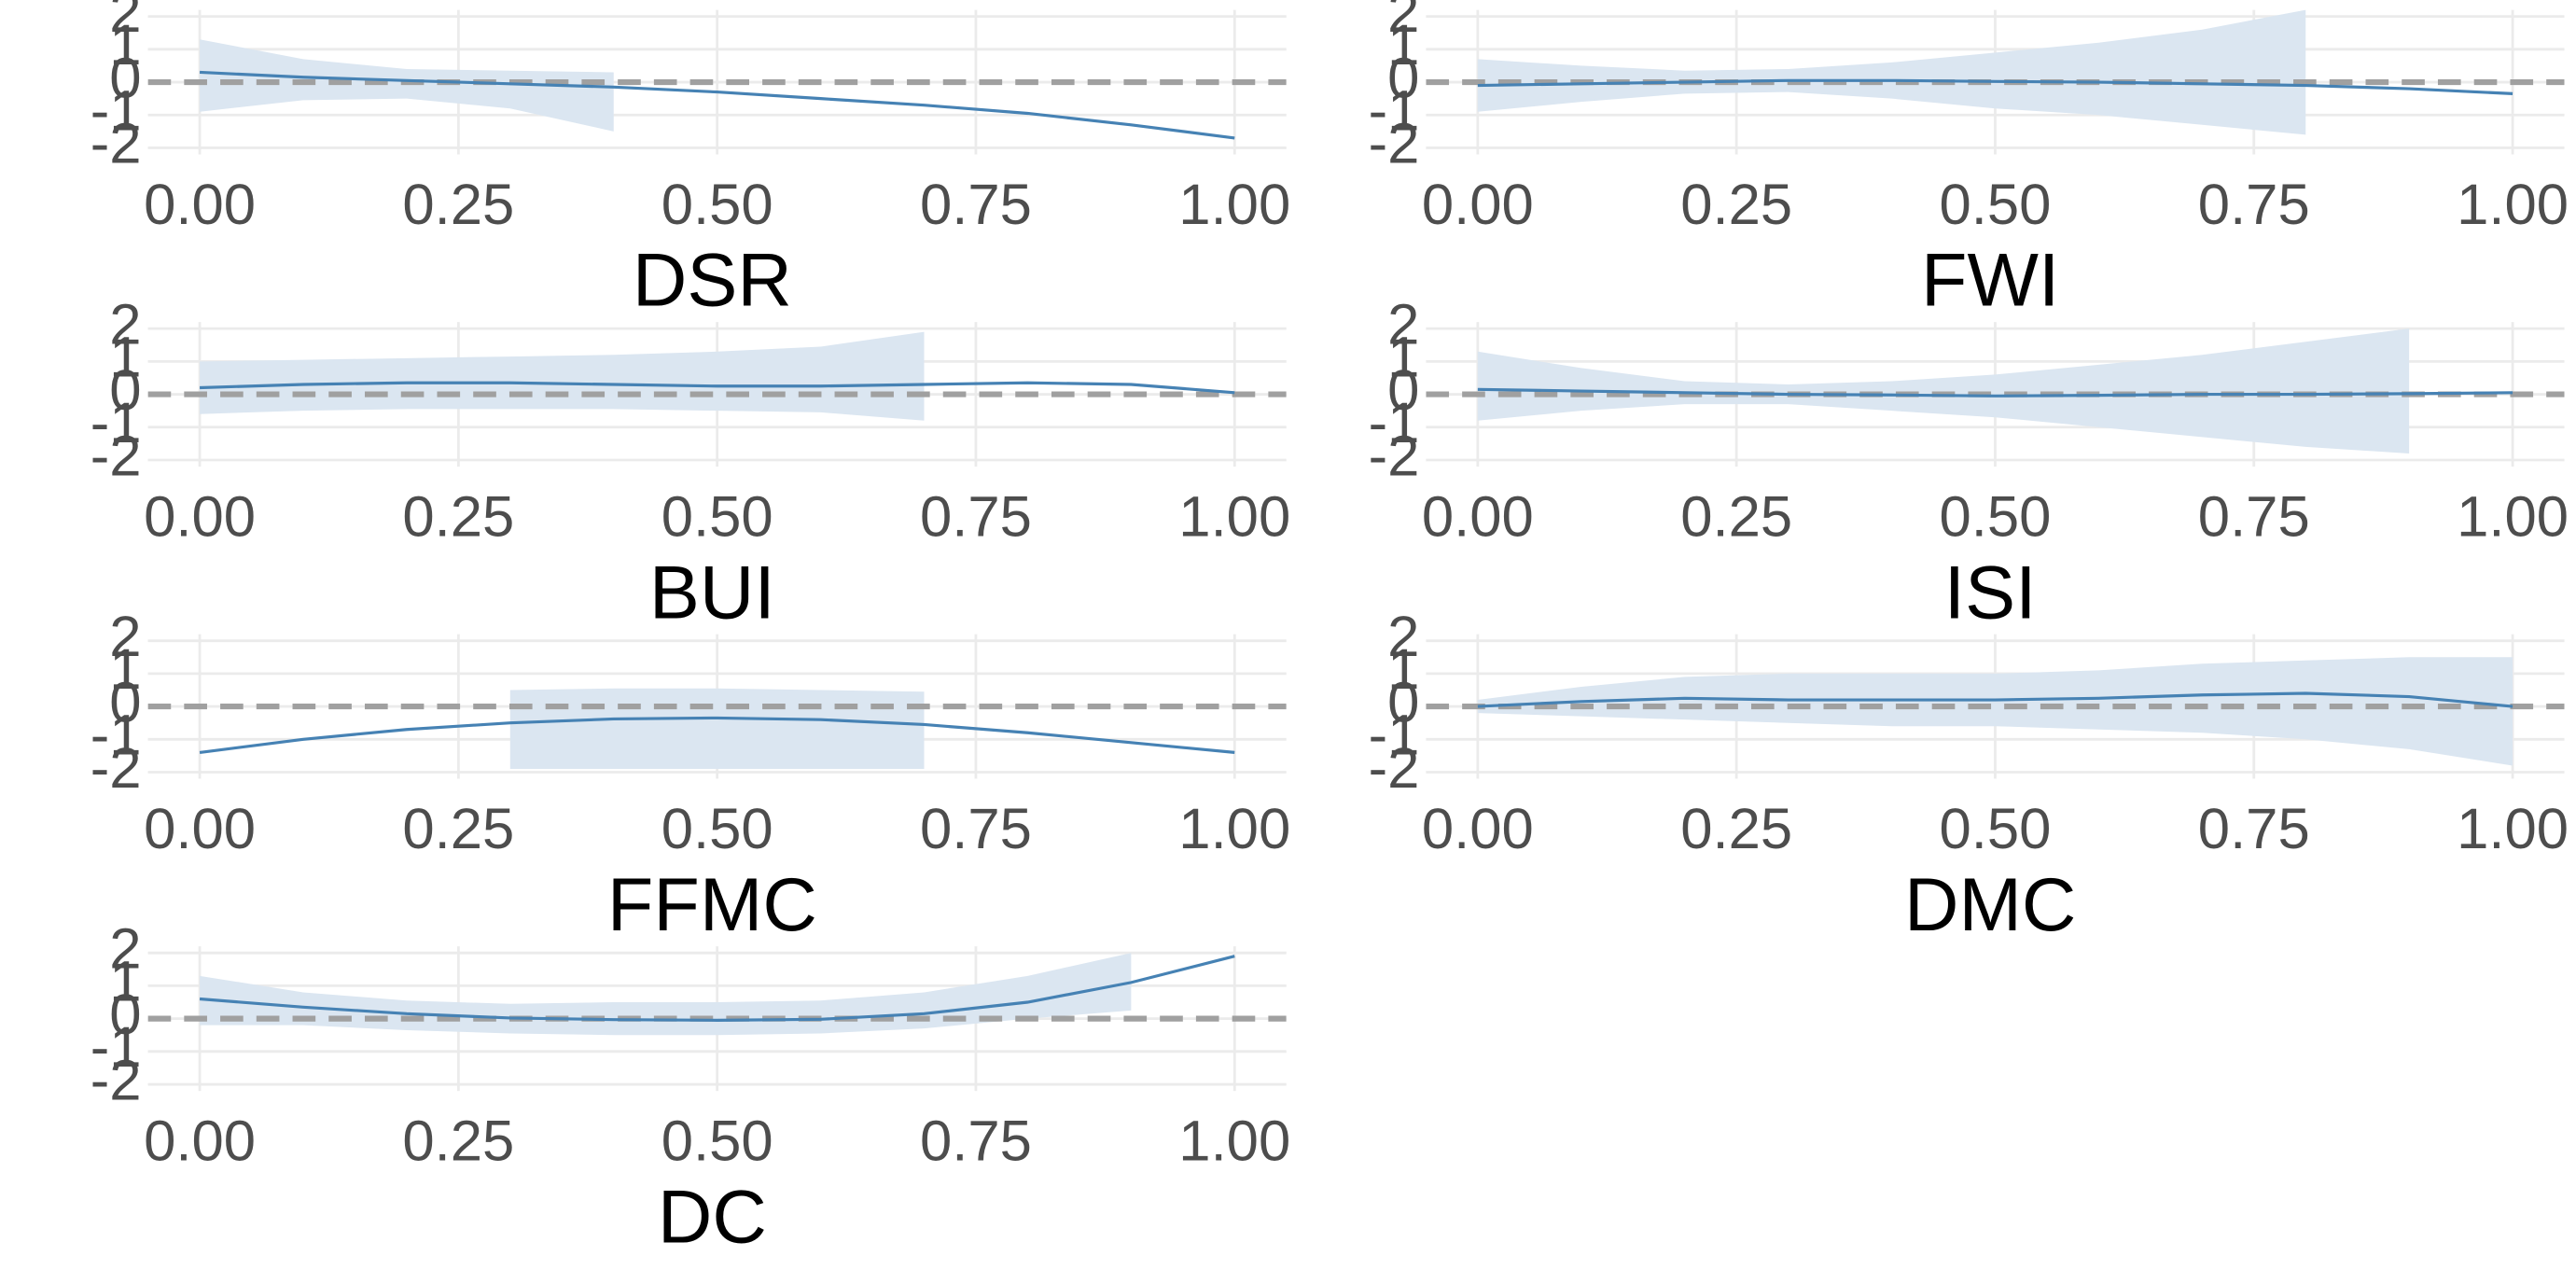  Describe the element at coordinates (1990, 281) in the screenshot. I see `x-axis-label: FWI` at that location.